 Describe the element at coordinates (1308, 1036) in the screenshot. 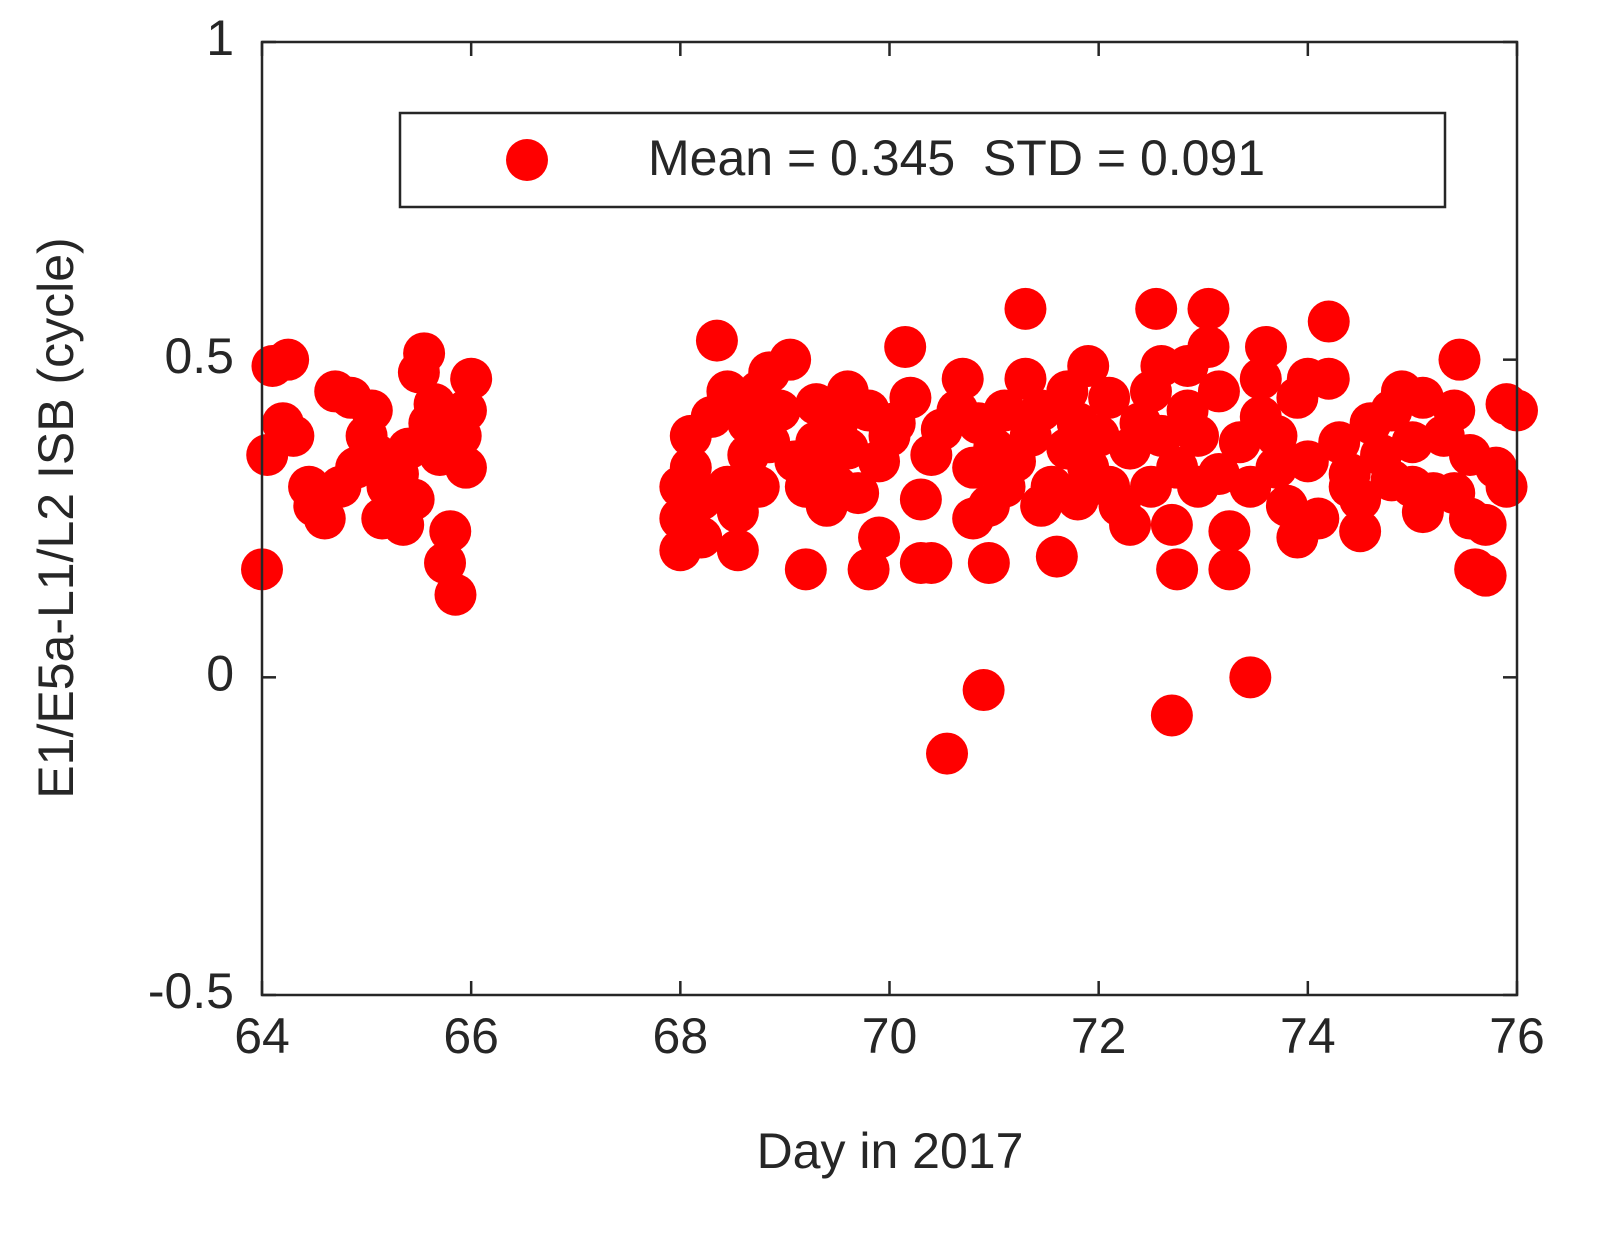

I see `x-tick-label: 74` at that location.